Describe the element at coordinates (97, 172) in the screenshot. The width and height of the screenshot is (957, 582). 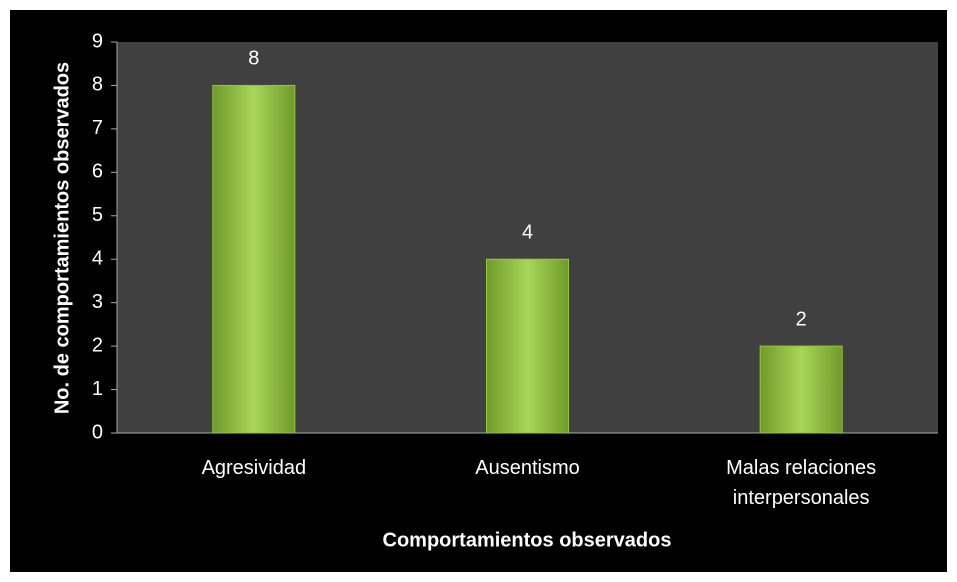
I see `y-tick-label: 6` at that location.